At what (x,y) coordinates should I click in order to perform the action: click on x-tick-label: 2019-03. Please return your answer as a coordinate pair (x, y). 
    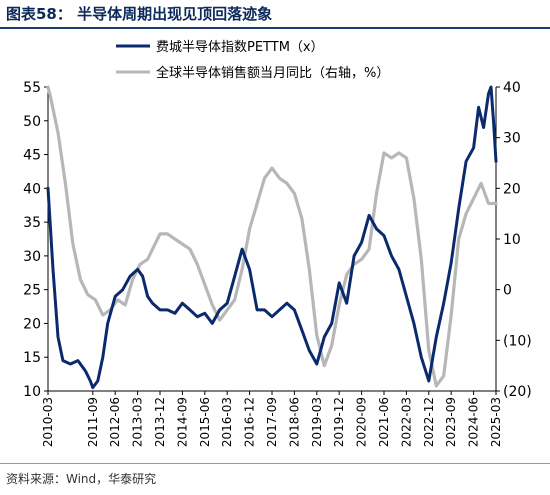
    Looking at the image, I should click on (317, 422).